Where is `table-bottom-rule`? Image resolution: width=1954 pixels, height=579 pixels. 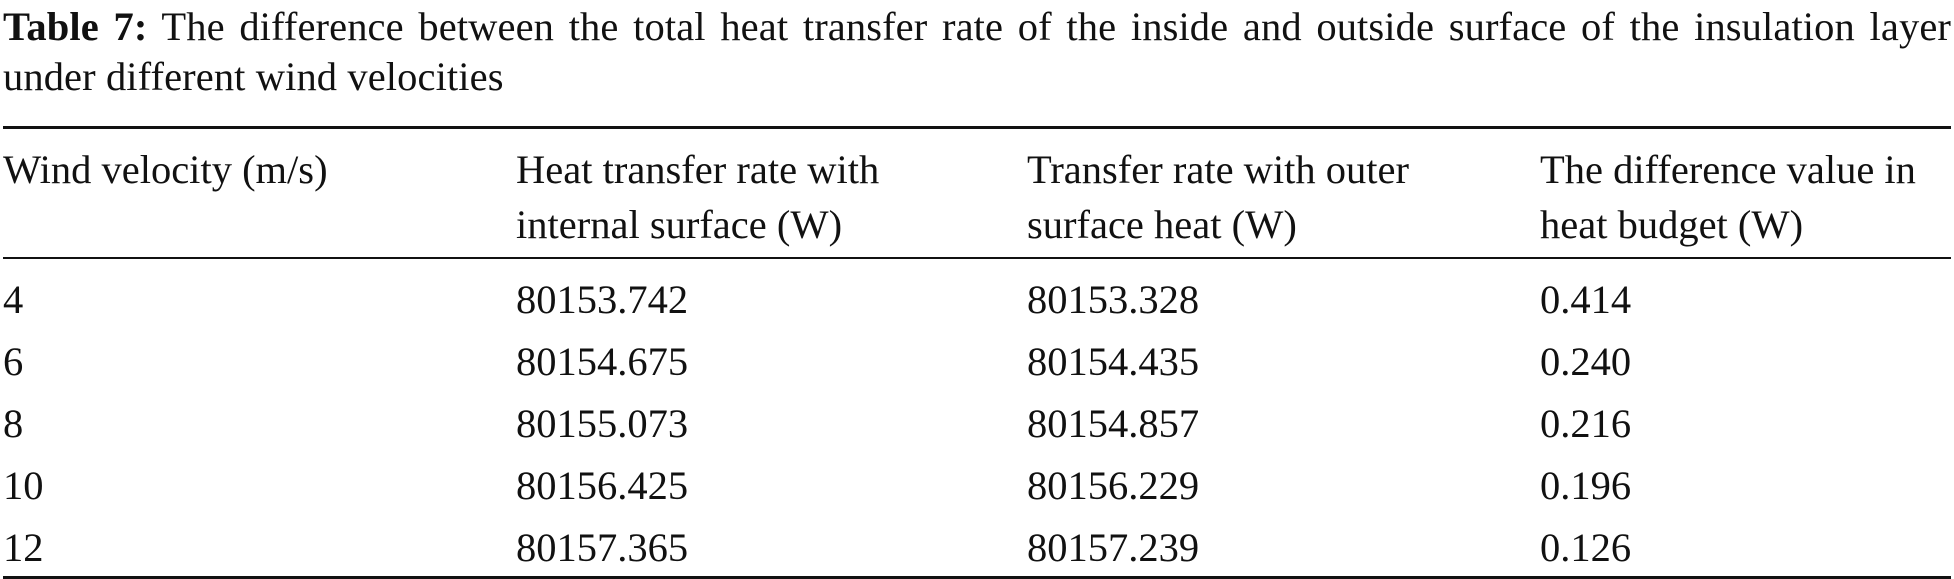
table-bottom-rule is located at coordinates (977, 577).